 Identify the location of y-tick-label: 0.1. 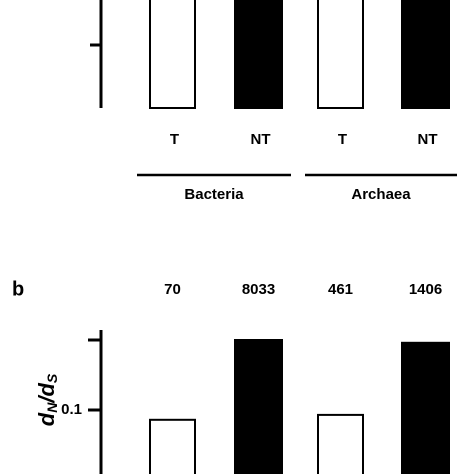
(71, 409).